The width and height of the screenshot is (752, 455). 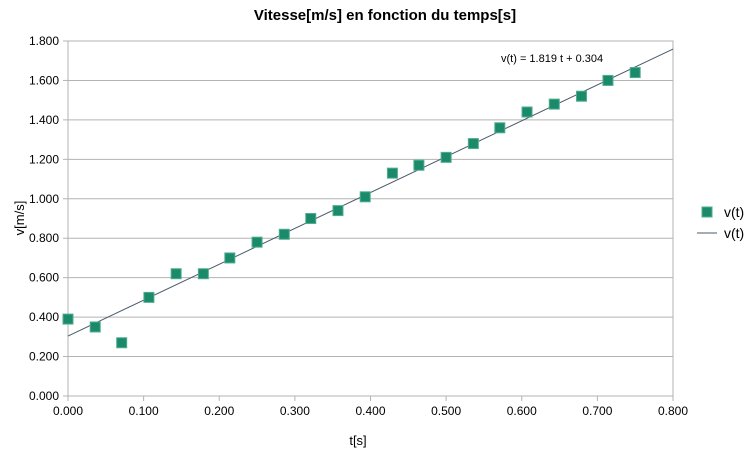 What do you see at coordinates (44, 199) in the screenshot?
I see `y-tick-label: 1.000` at bounding box center [44, 199].